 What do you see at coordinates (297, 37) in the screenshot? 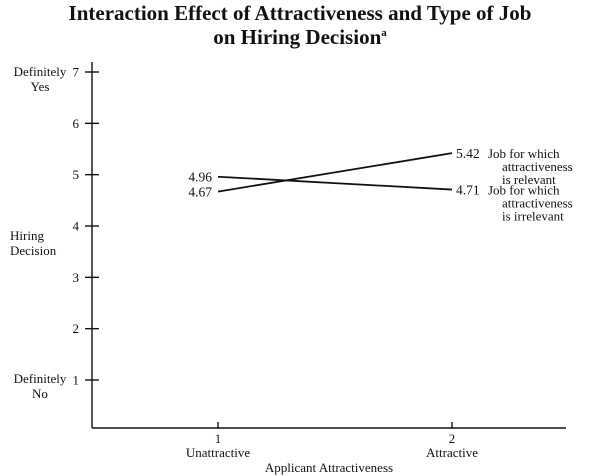
I see `chart-title-line-2-text: on Hiring Decision` at bounding box center [297, 37].